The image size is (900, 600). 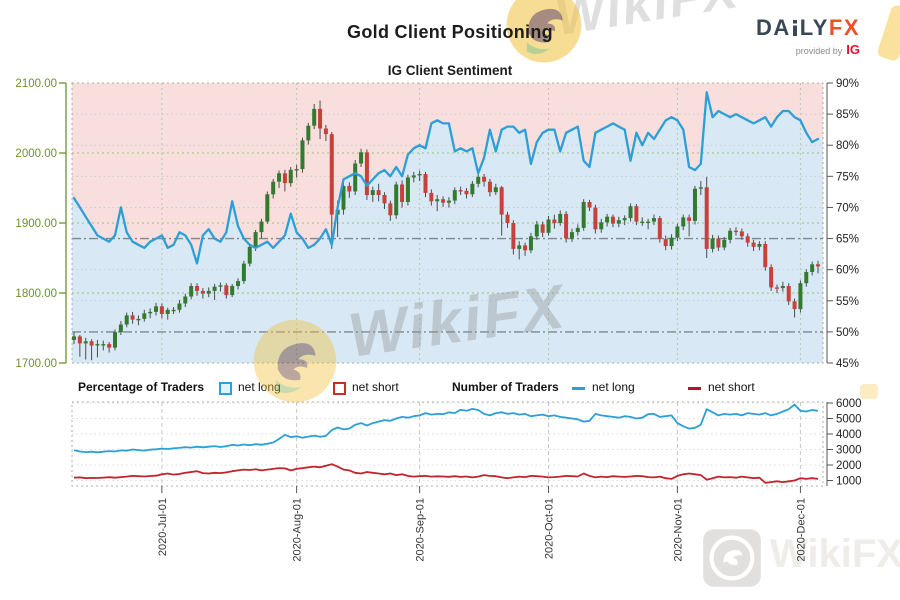 I want to click on legend-pct-net-long-label: net long, so click(x=259, y=387).